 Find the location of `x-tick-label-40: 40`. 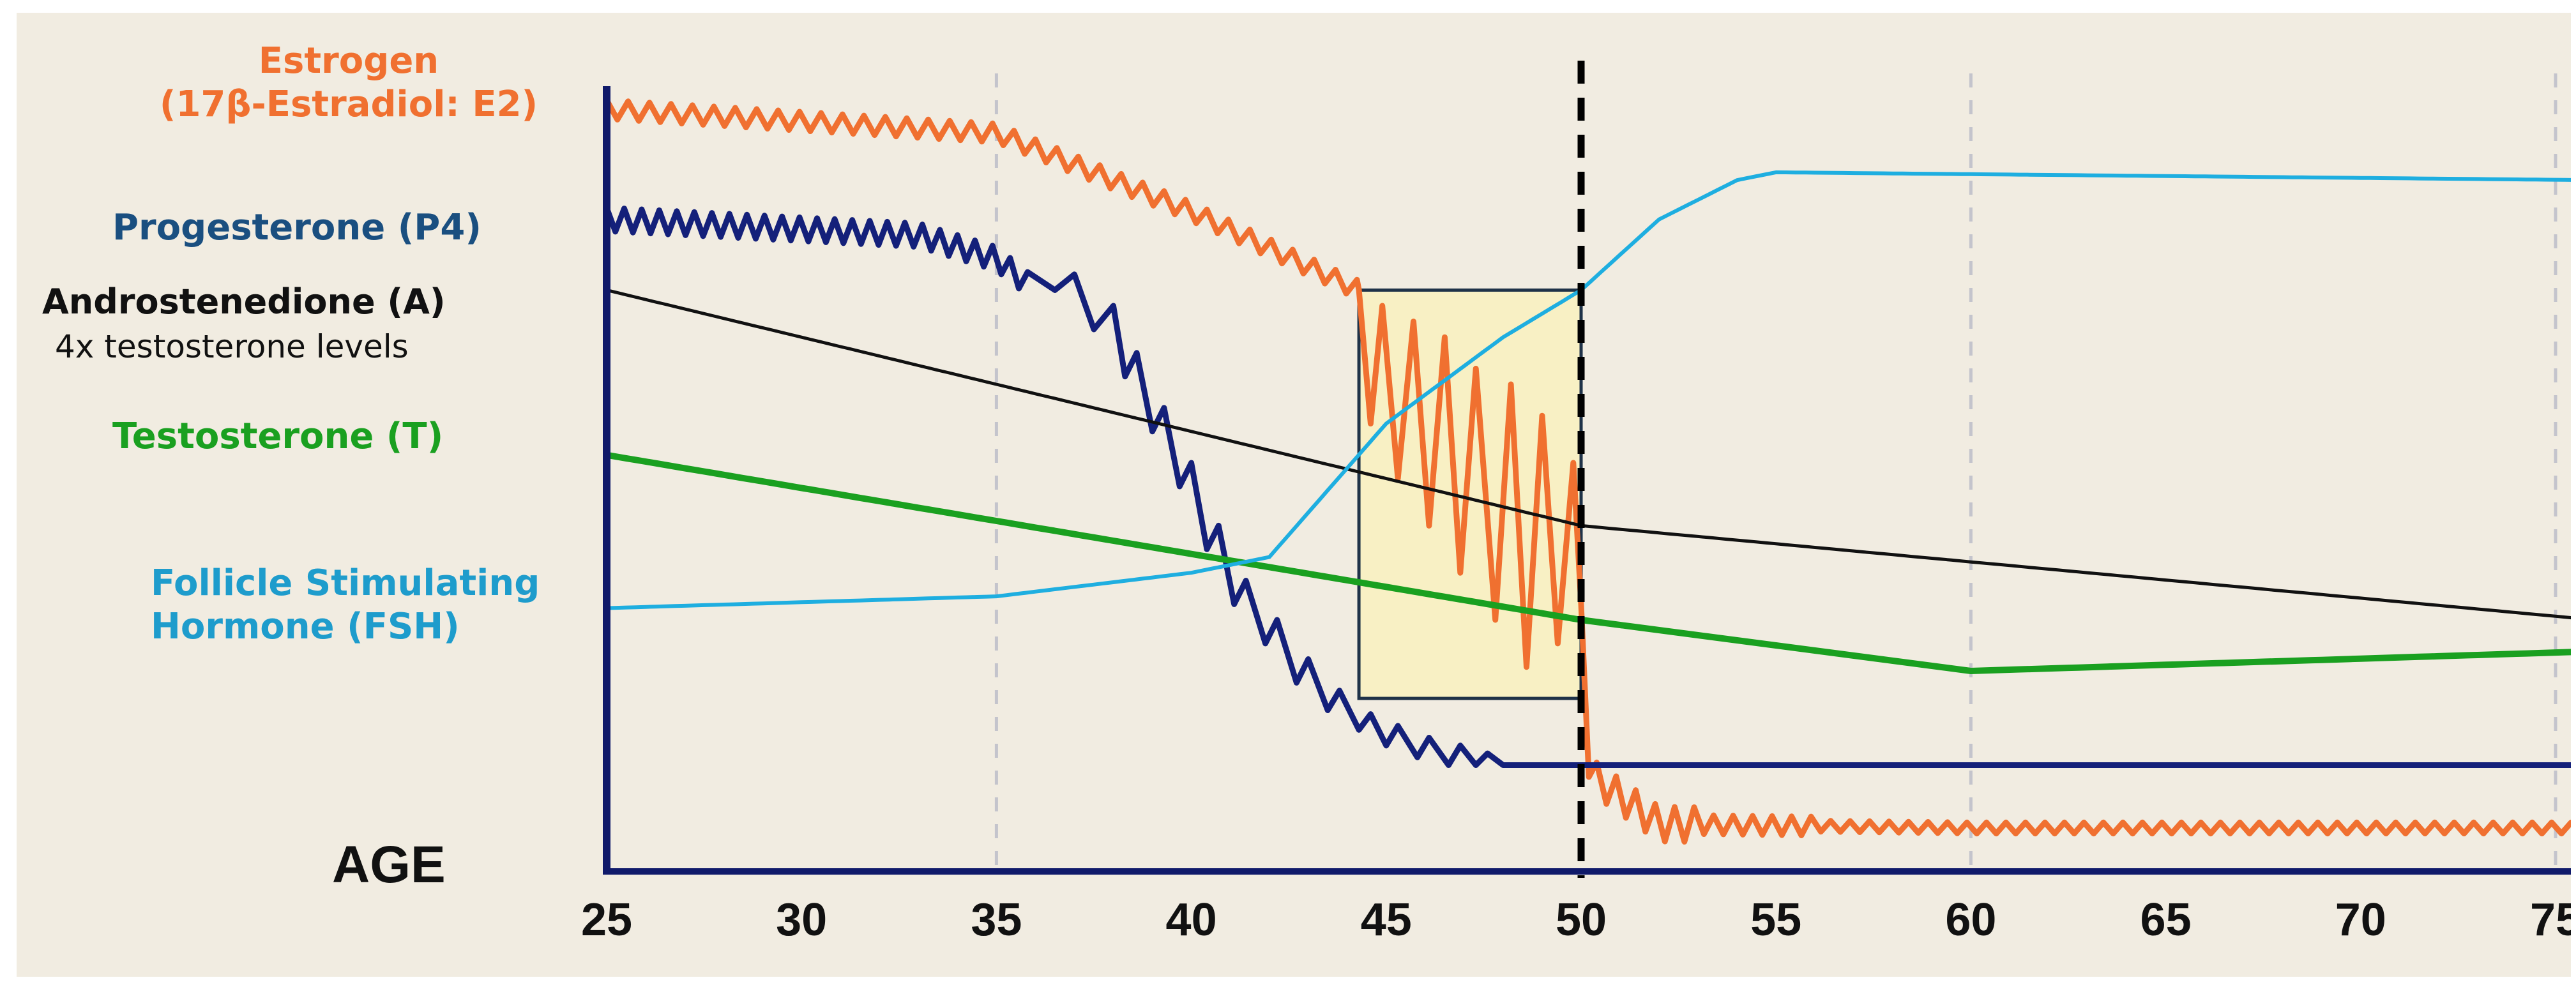

x-tick-label-40: 40 is located at coordinates (1192, 920).